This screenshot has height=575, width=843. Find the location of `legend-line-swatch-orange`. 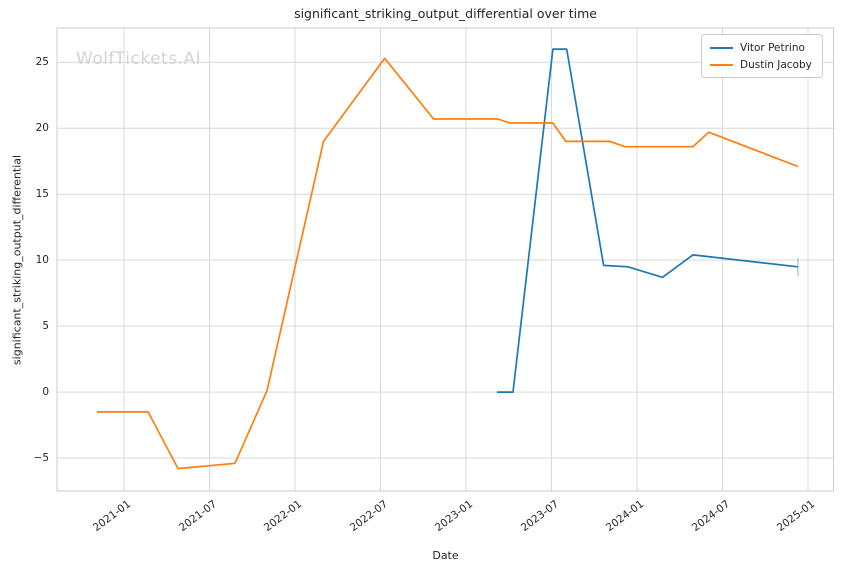

legend-line-swatch-orange is located at coordinates (721, 64).